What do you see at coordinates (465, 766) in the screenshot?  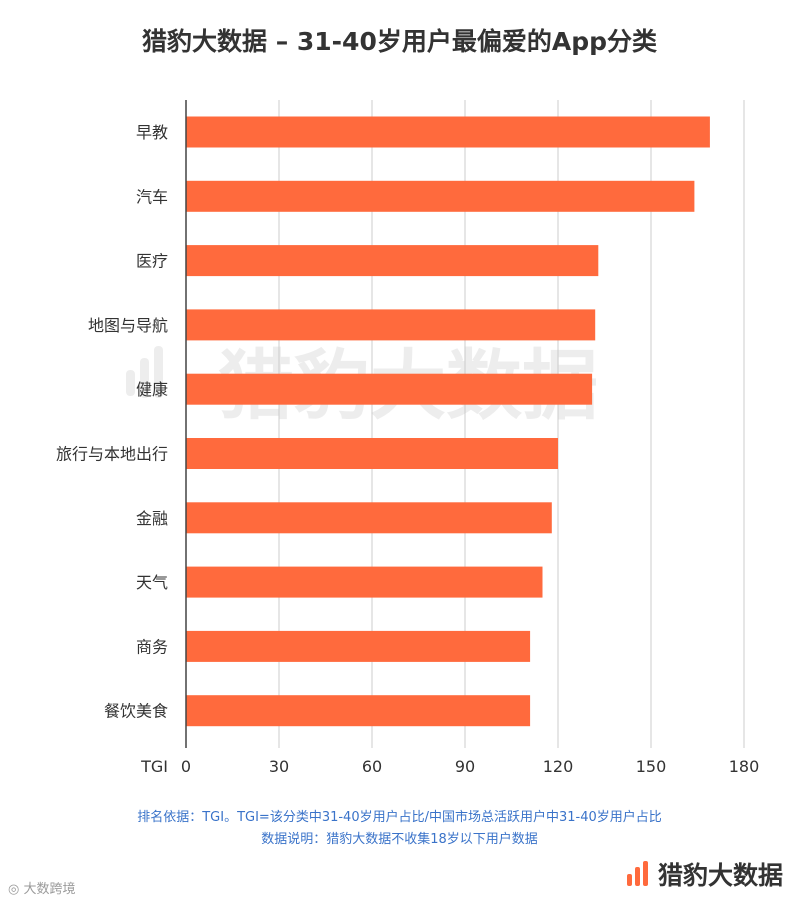 I see `x-tick-label-90: 90` at bounding box center [465, 766].